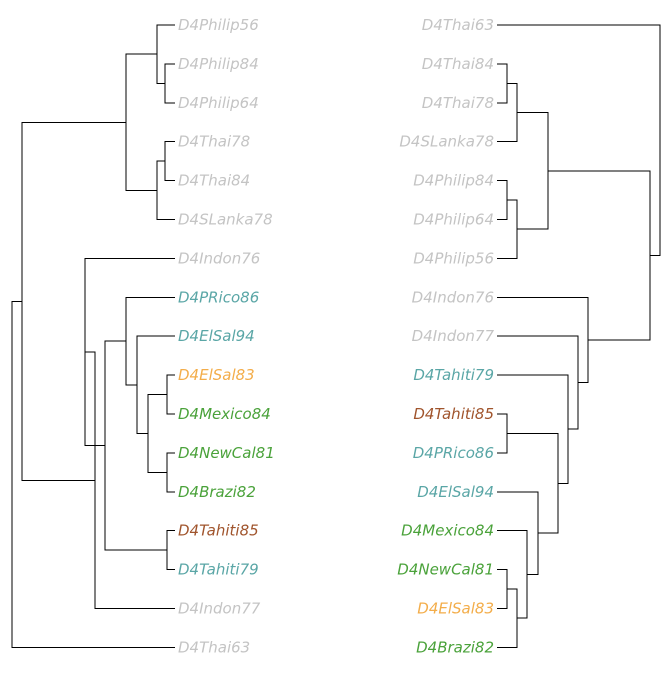 The width and height of the screenshot is (672, 677). Describe the element at coordinates (453, 220) in the screenshot. I see `right-leaf-label: D4Philip64` at that location.